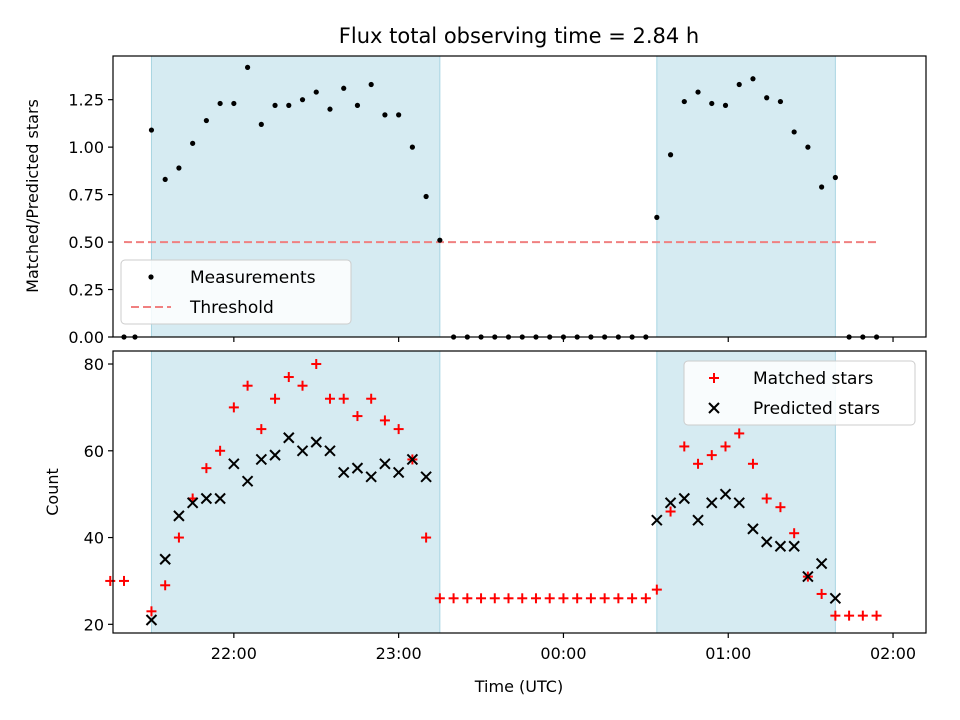 The width and height of the screenshot is (960, 720). What do you see at coordinates (86, 100) in the screenshot?
I see `top-y-tick-label-5: 1.25` at bounding box center [86, 100].